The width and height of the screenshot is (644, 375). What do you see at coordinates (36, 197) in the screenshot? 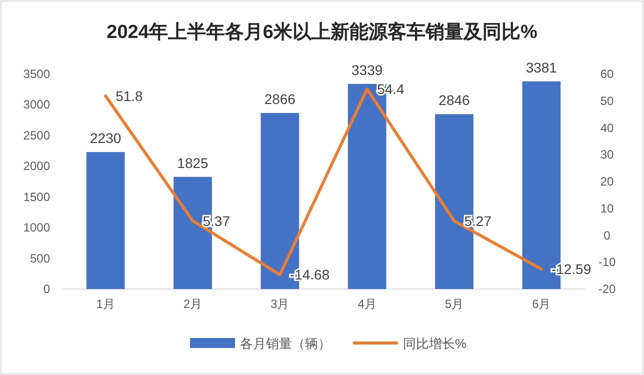
I see `y-tick-label: 1500` at bounding box center [36, 197].